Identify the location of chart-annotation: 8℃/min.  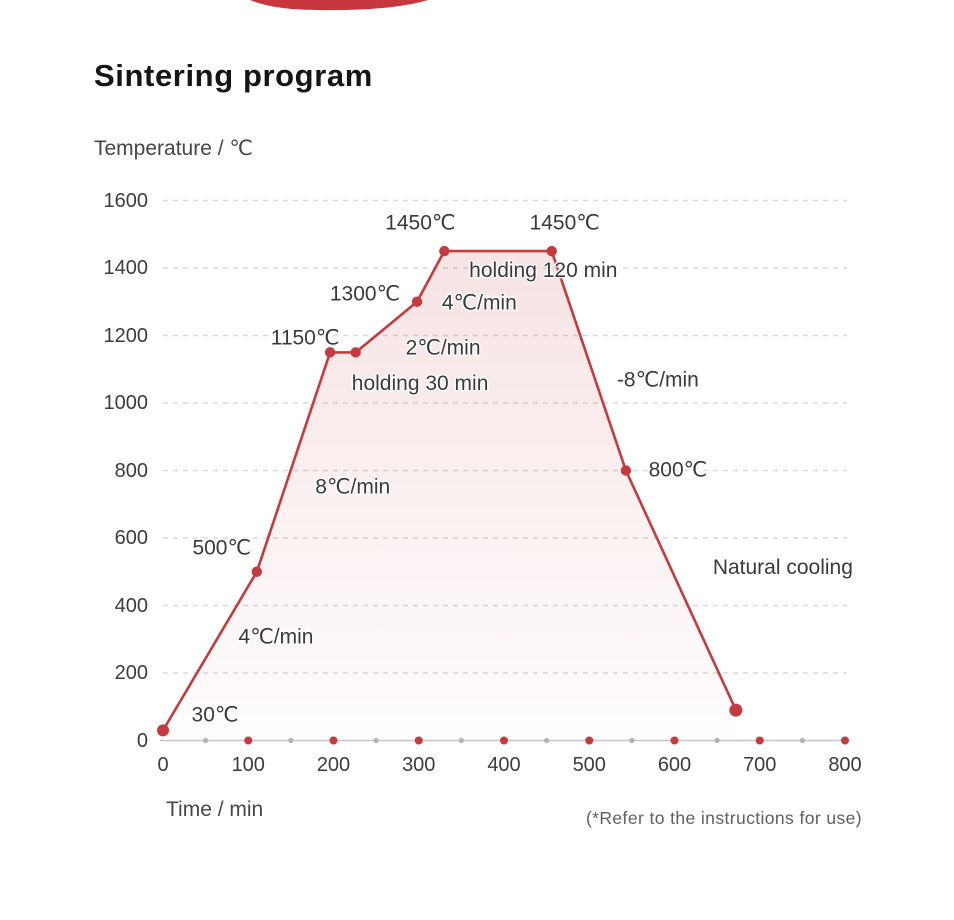
(353, 487).